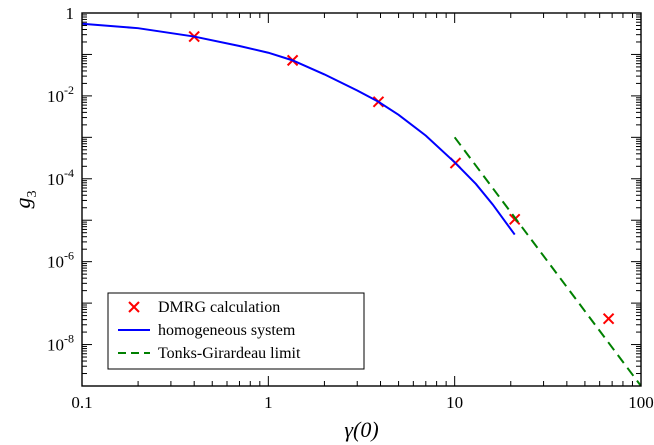 Image resolution: width=654 pixels, height=445 pixels. Describe the element at coordinates (361, 429) in the screenshot. I see `x-axis-label: γ(0)` at that location.